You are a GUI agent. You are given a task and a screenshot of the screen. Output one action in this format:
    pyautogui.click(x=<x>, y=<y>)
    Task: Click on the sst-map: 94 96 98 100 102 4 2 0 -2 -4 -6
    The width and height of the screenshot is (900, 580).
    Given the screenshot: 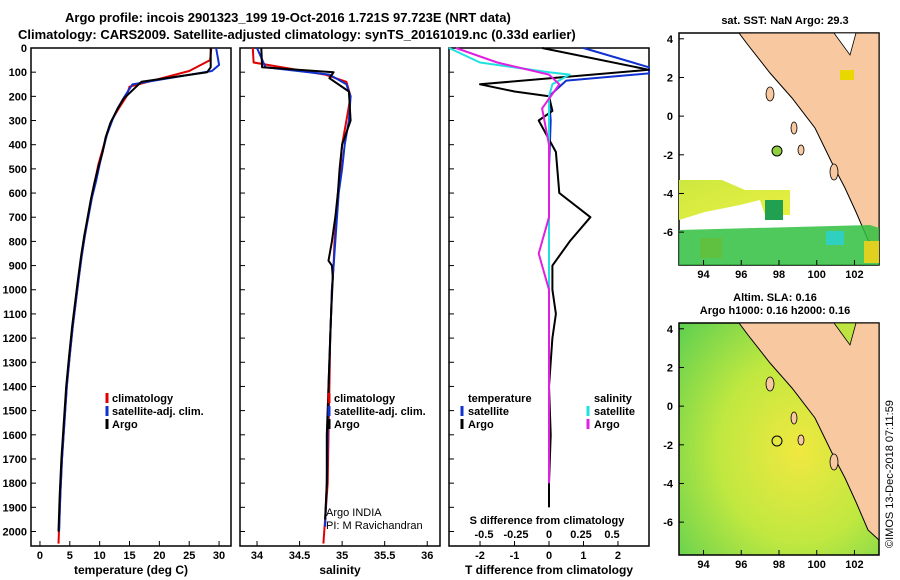 What is the action you would take?
    pyautogui.click(x=771, y=156)
    